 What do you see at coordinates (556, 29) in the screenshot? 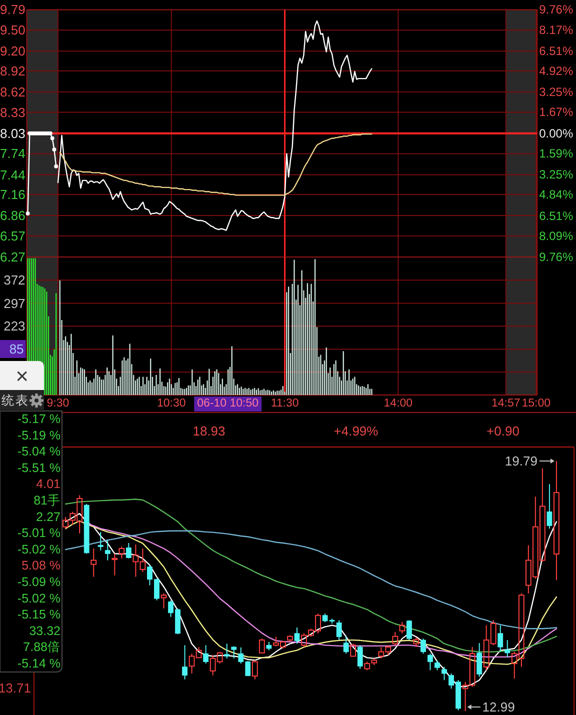
I see `y2-tick-label: 8.17%` at bounding box center [556, 29].